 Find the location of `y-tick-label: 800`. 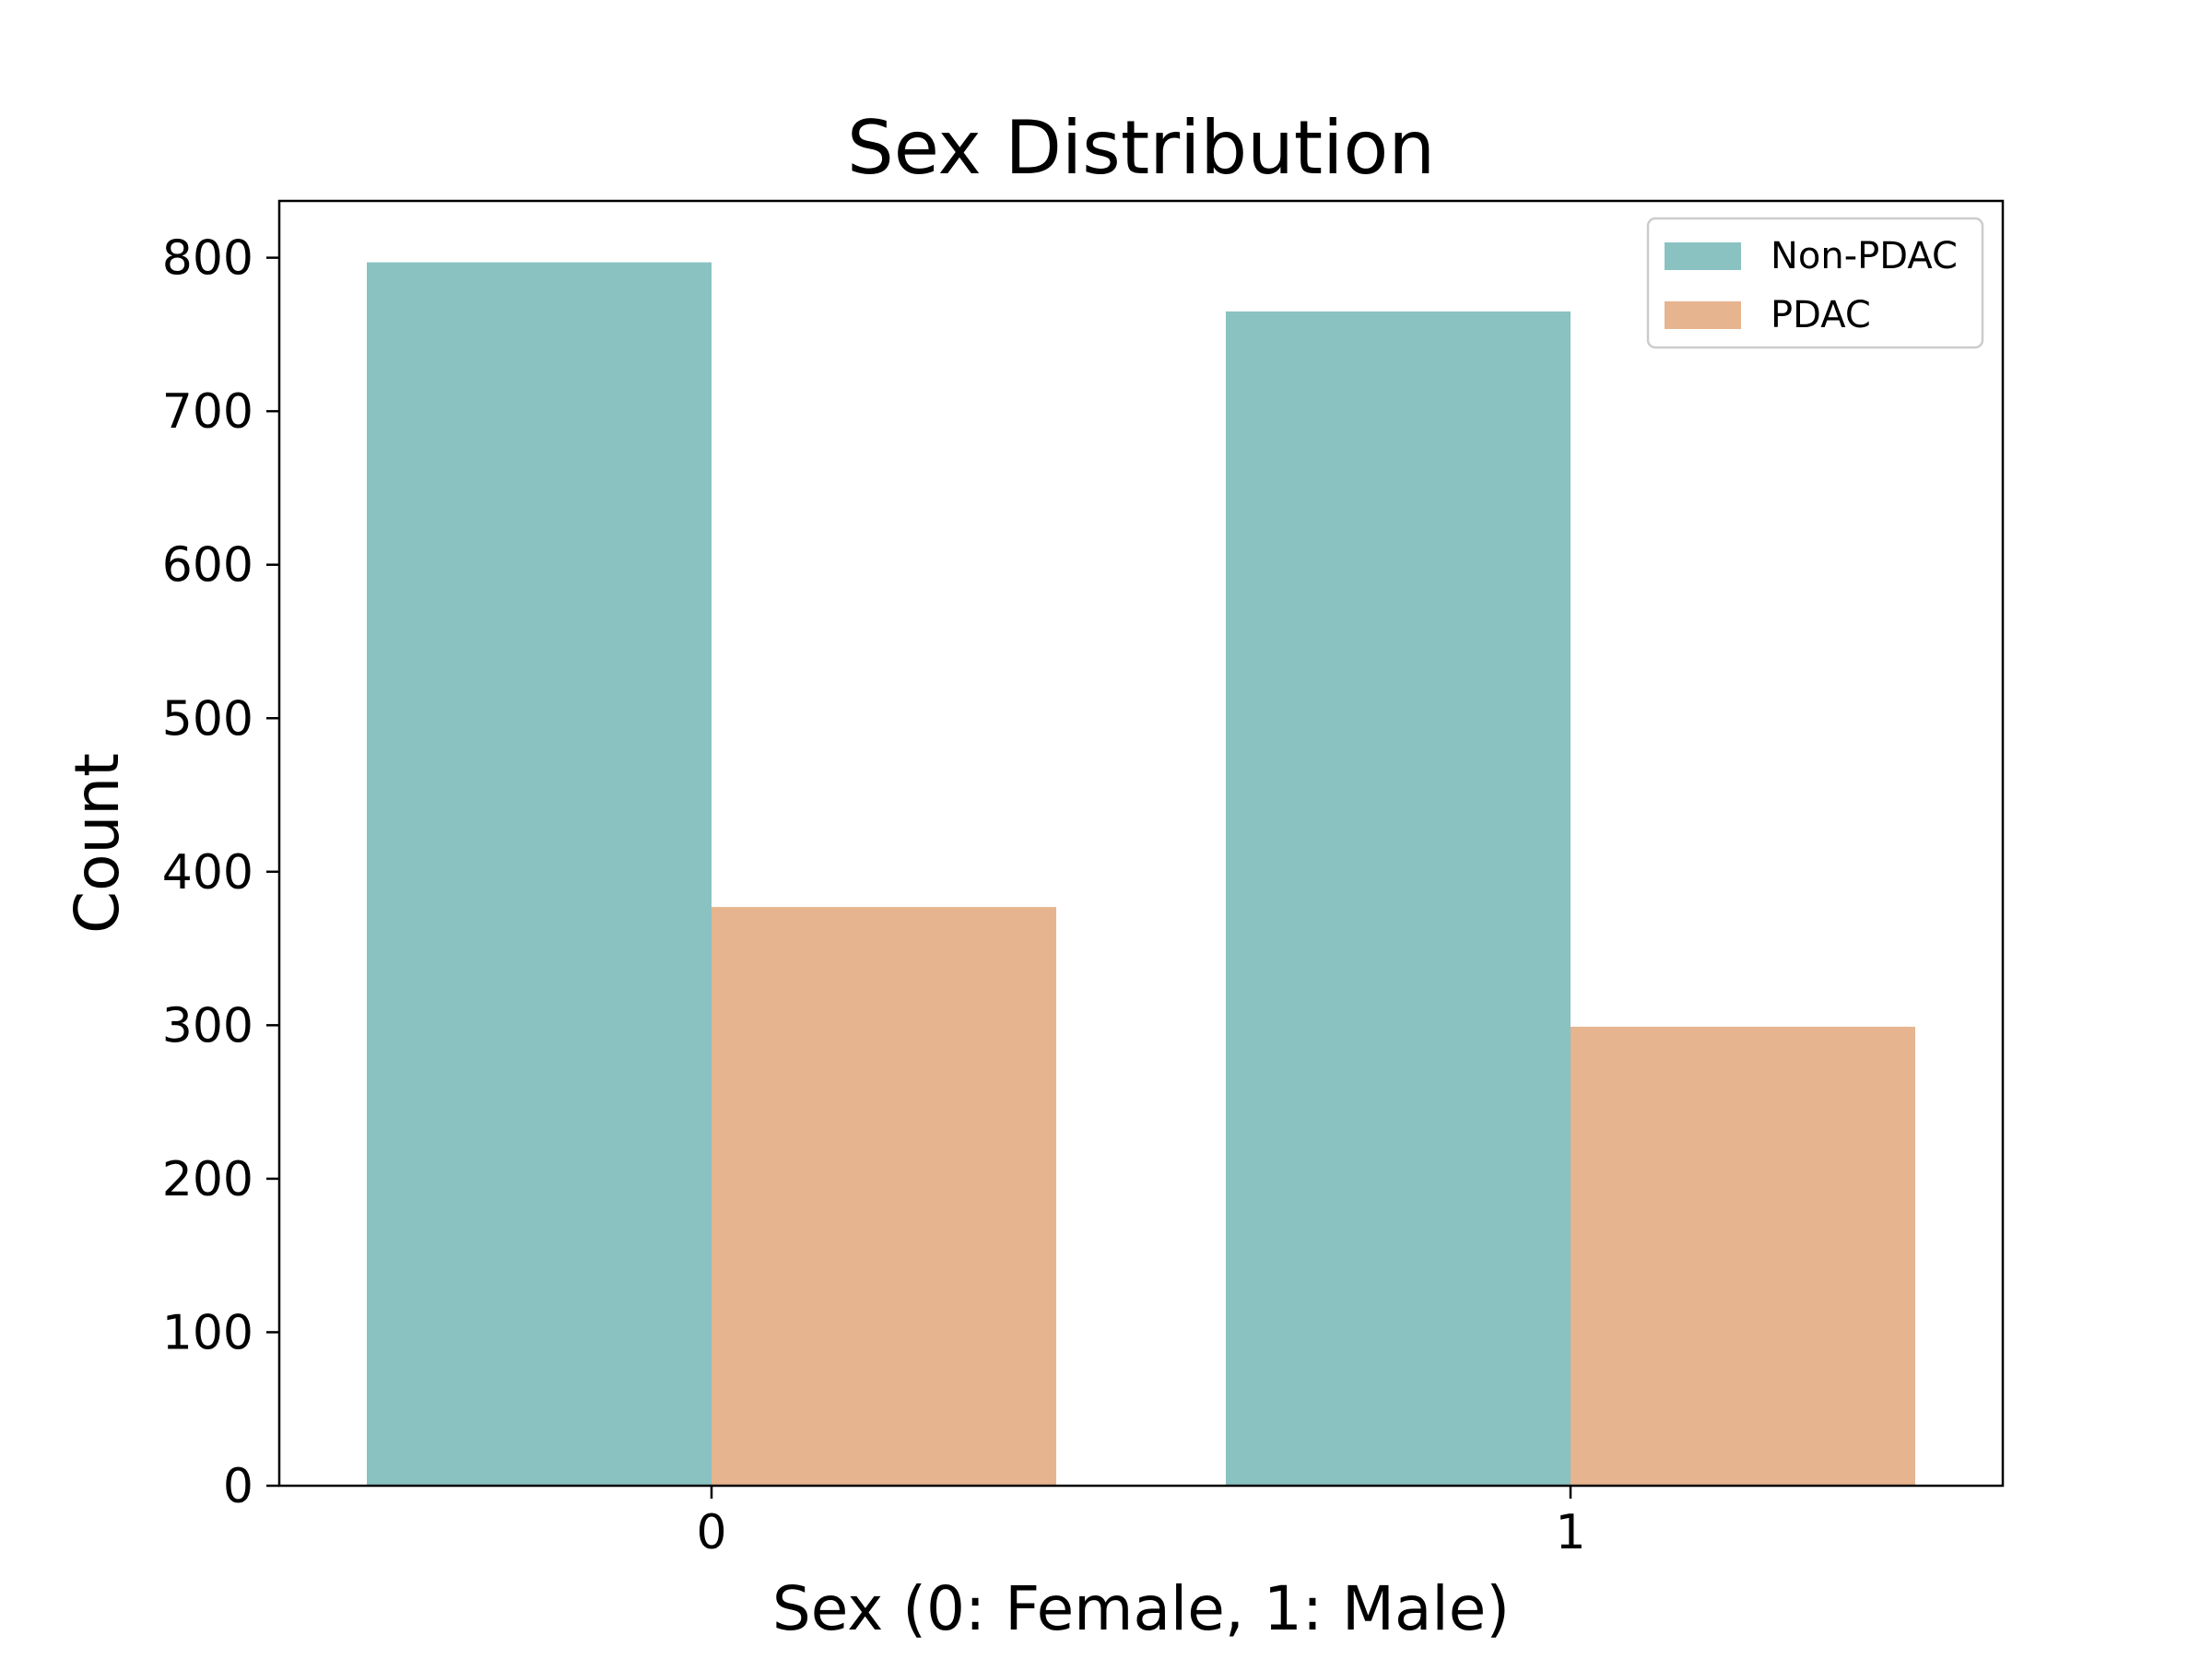

y-tick-label: 800 is located at coordinates (207, 259).